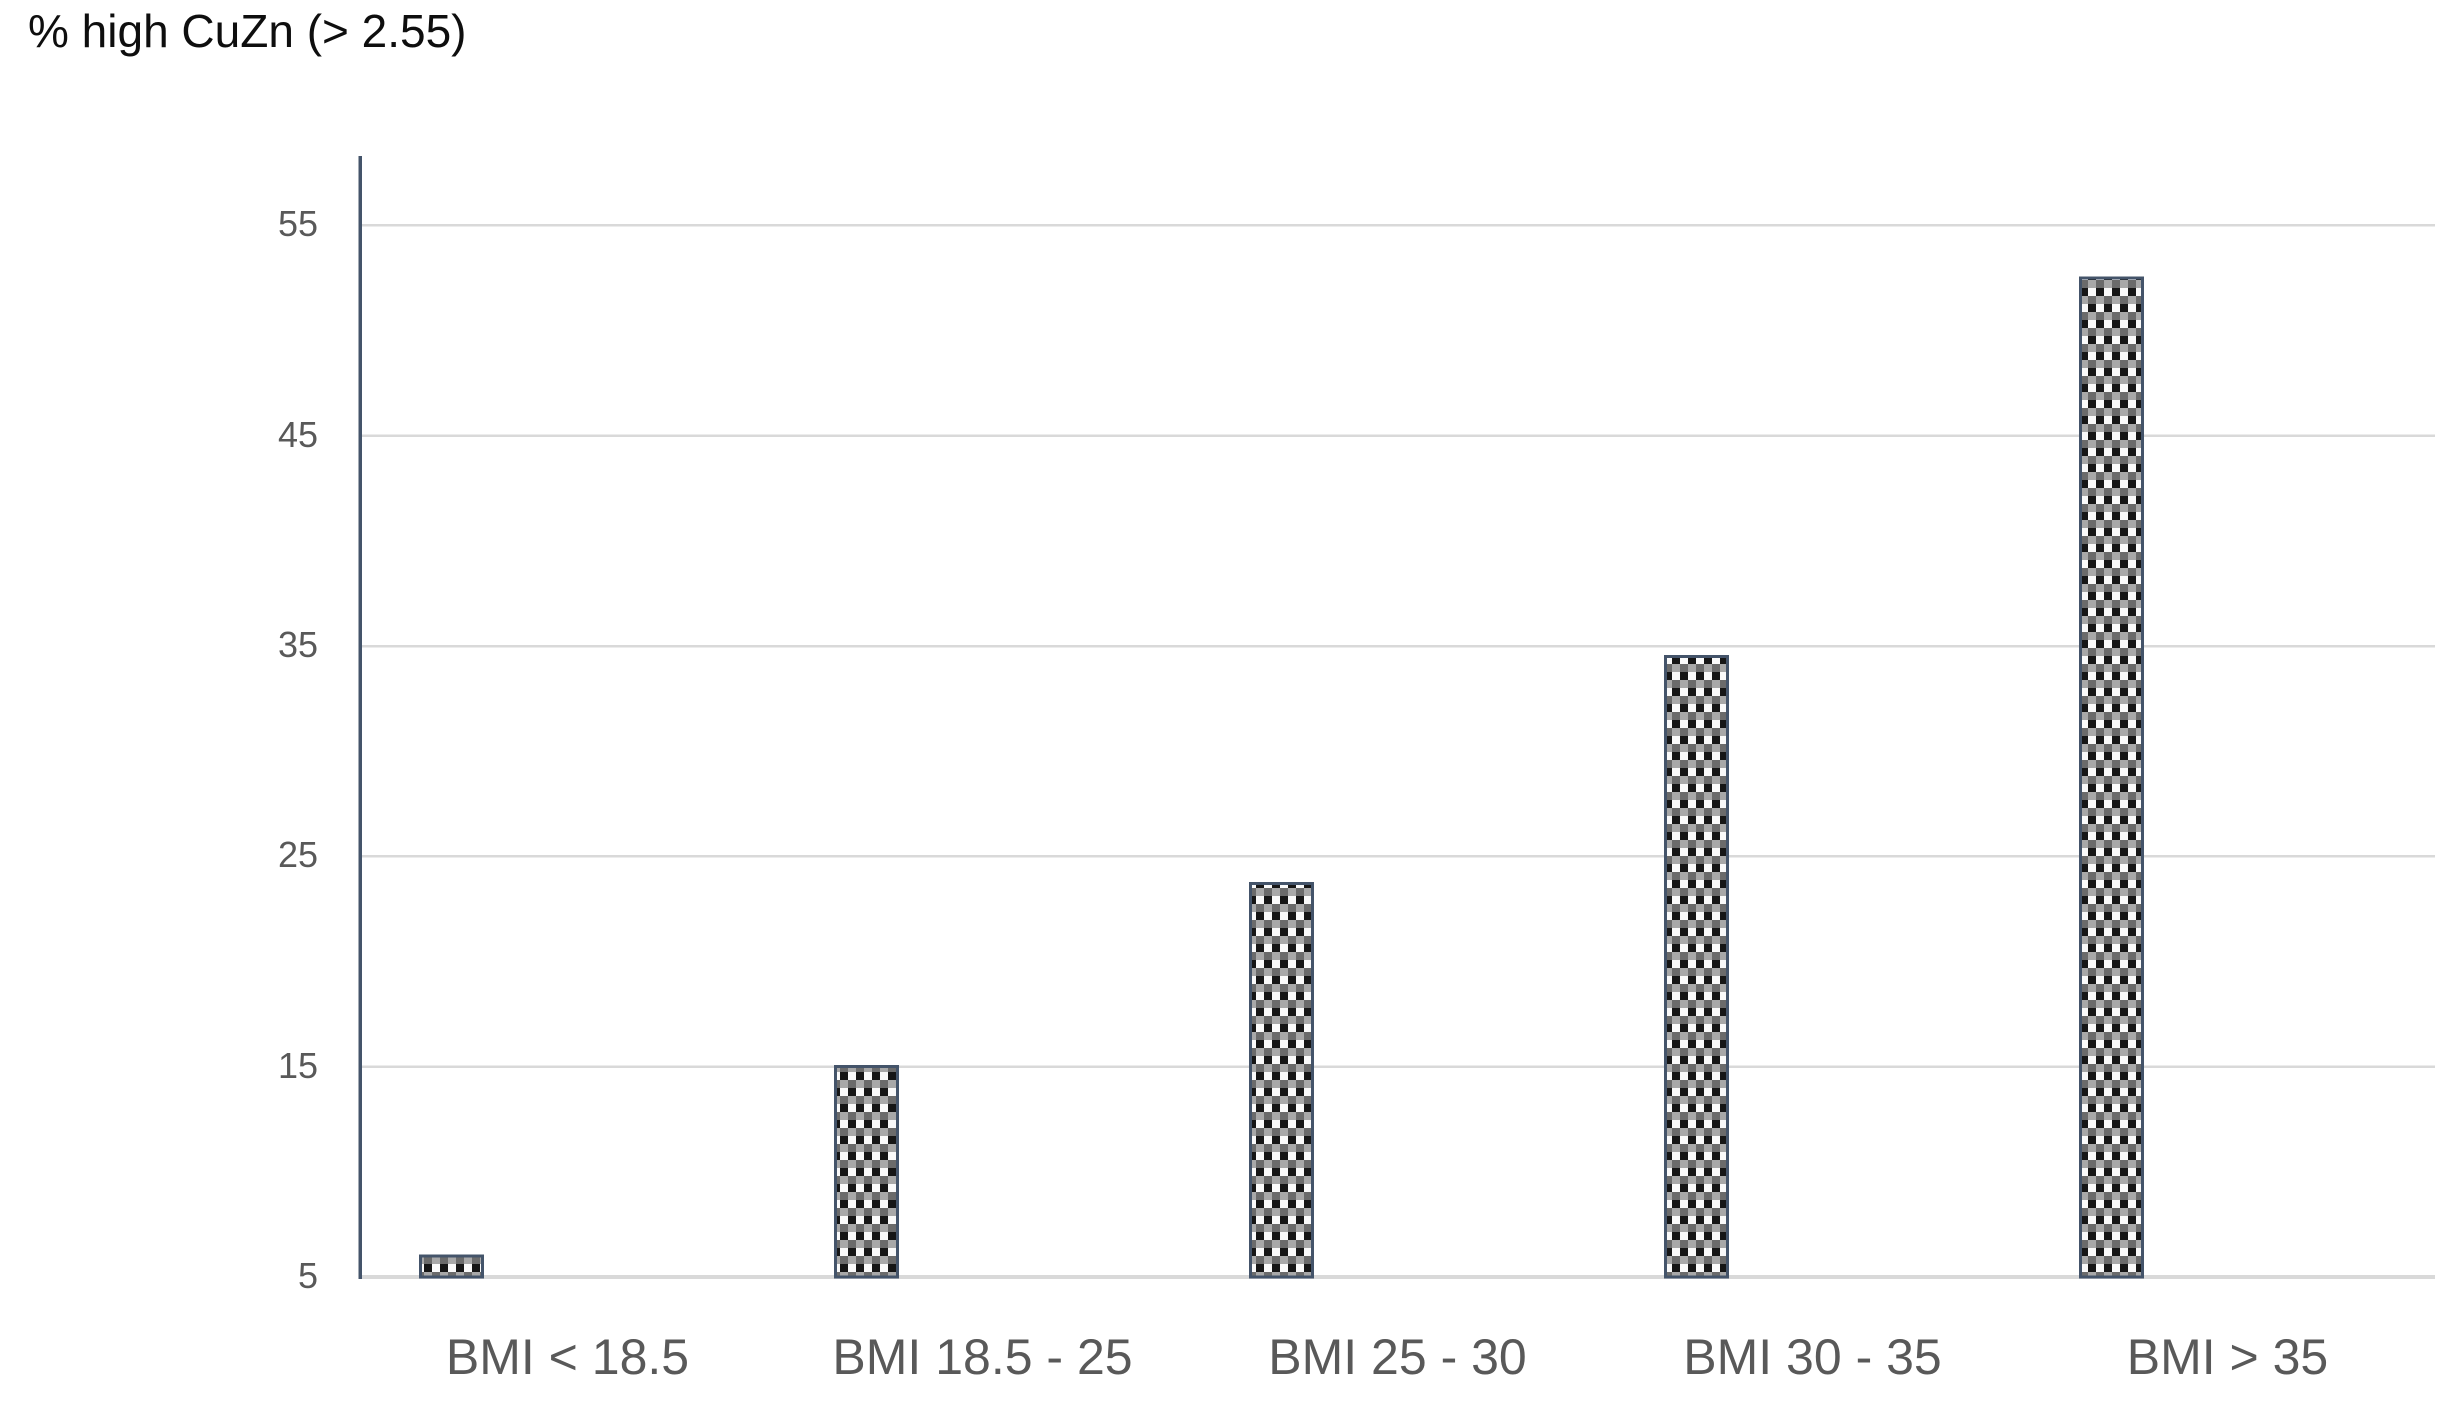 The image size is (2456, 1413). Describe the element at coordinates (297, 1065) in the screenshot. I see `y-axis-tick-label: 15` at that location.